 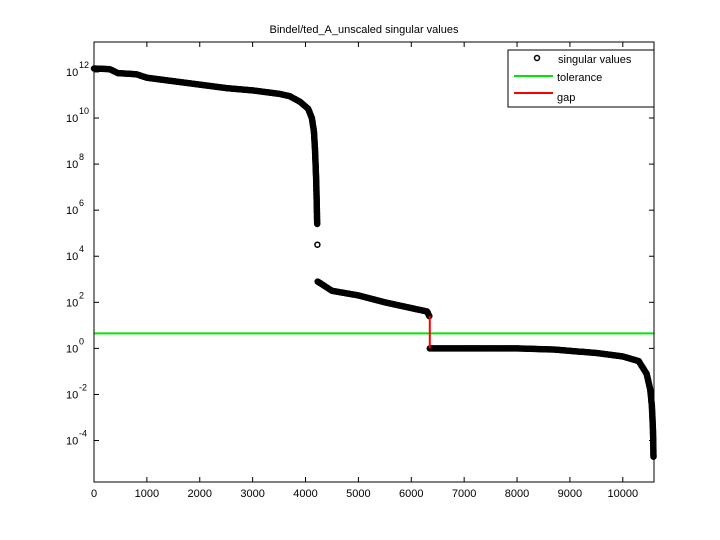 What do you see at coordinates (84, 111) in the screenshot?
I see `y-tick-exponent: 10` at bounding box center [84, 111].